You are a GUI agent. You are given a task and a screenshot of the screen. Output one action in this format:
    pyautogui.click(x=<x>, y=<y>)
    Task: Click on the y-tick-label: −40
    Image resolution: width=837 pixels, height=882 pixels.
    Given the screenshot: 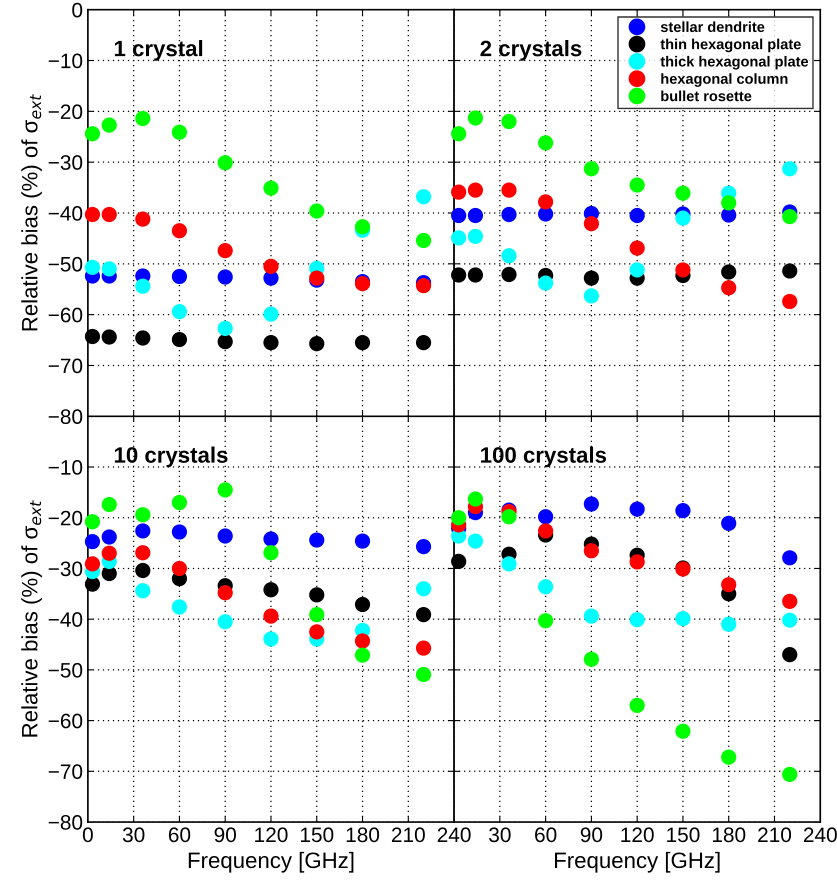 What is the action you would take?
    pyautogui.click(x=65, y=213)
    